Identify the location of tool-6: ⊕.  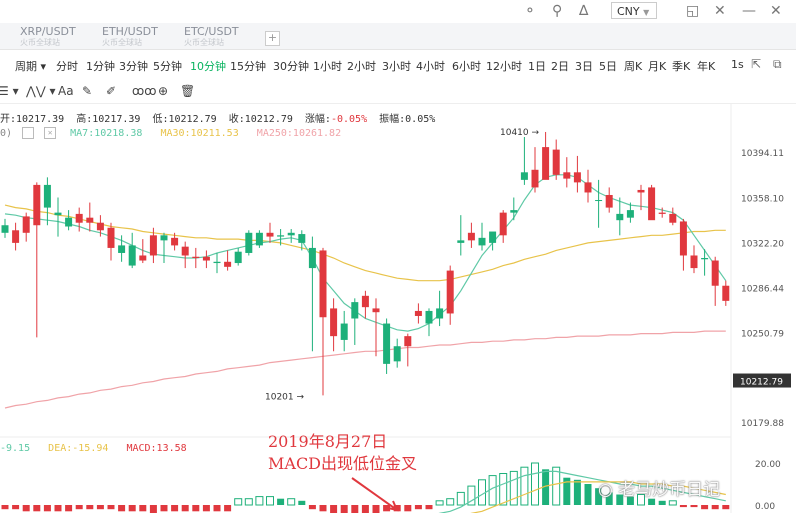
(163, 91).